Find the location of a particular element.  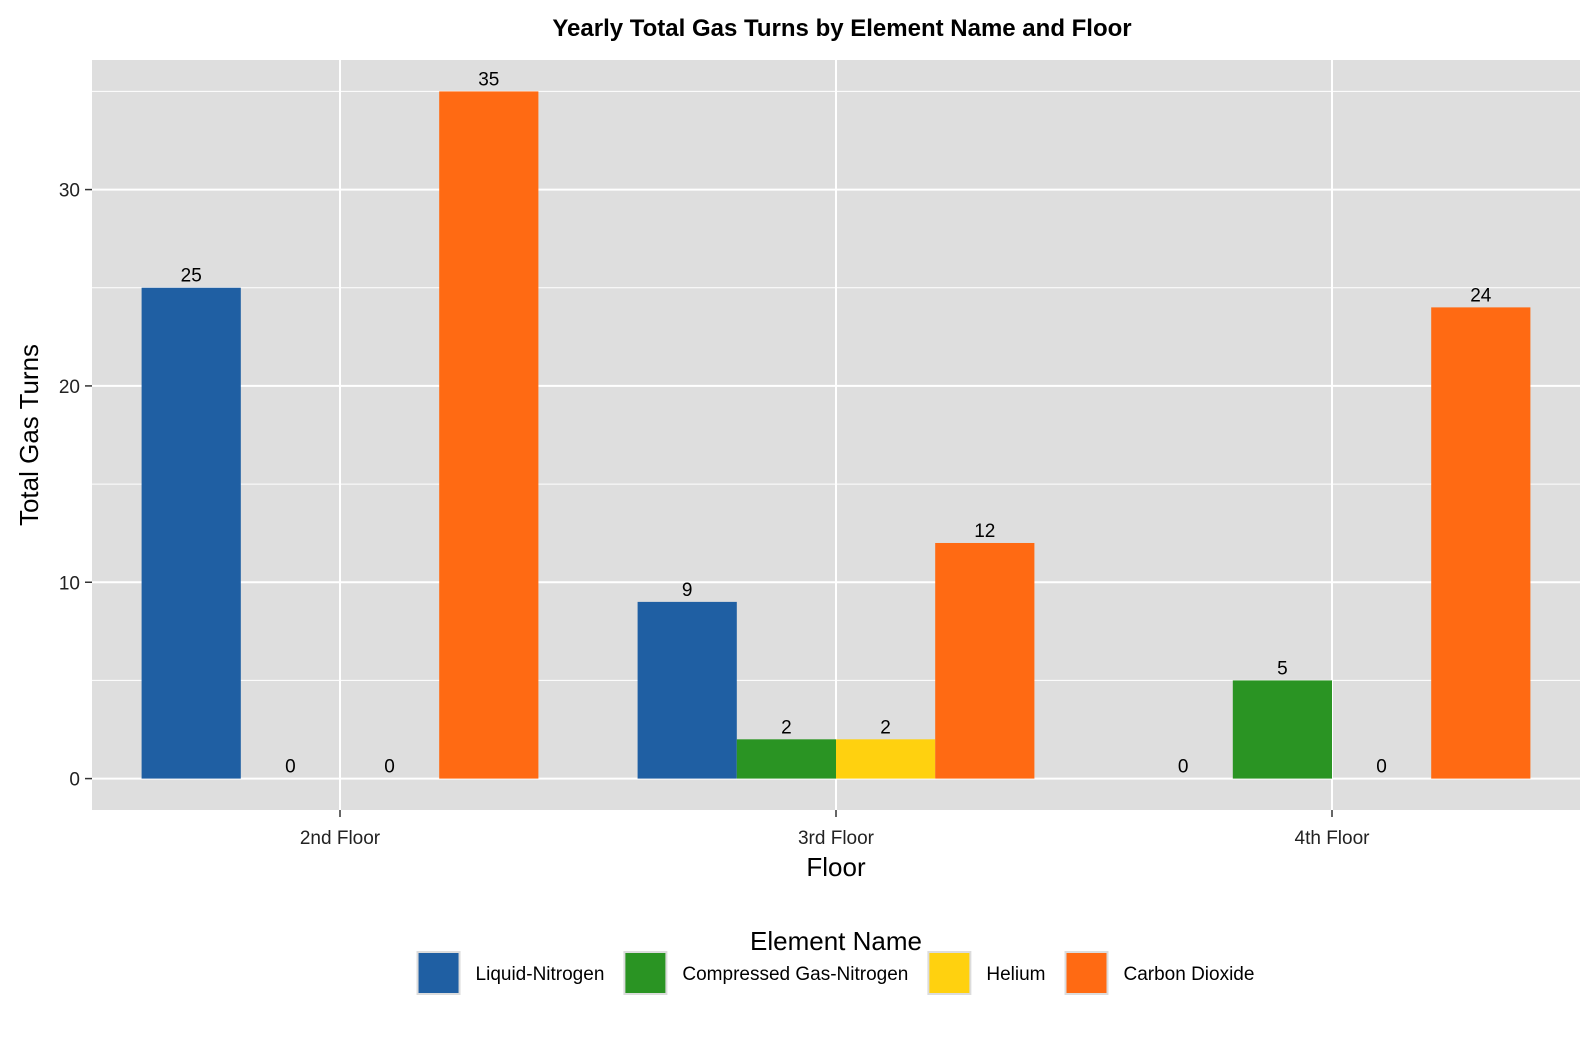

legend-label: Compressed Gas-Nitrogen is located at coordinates (795, 974).